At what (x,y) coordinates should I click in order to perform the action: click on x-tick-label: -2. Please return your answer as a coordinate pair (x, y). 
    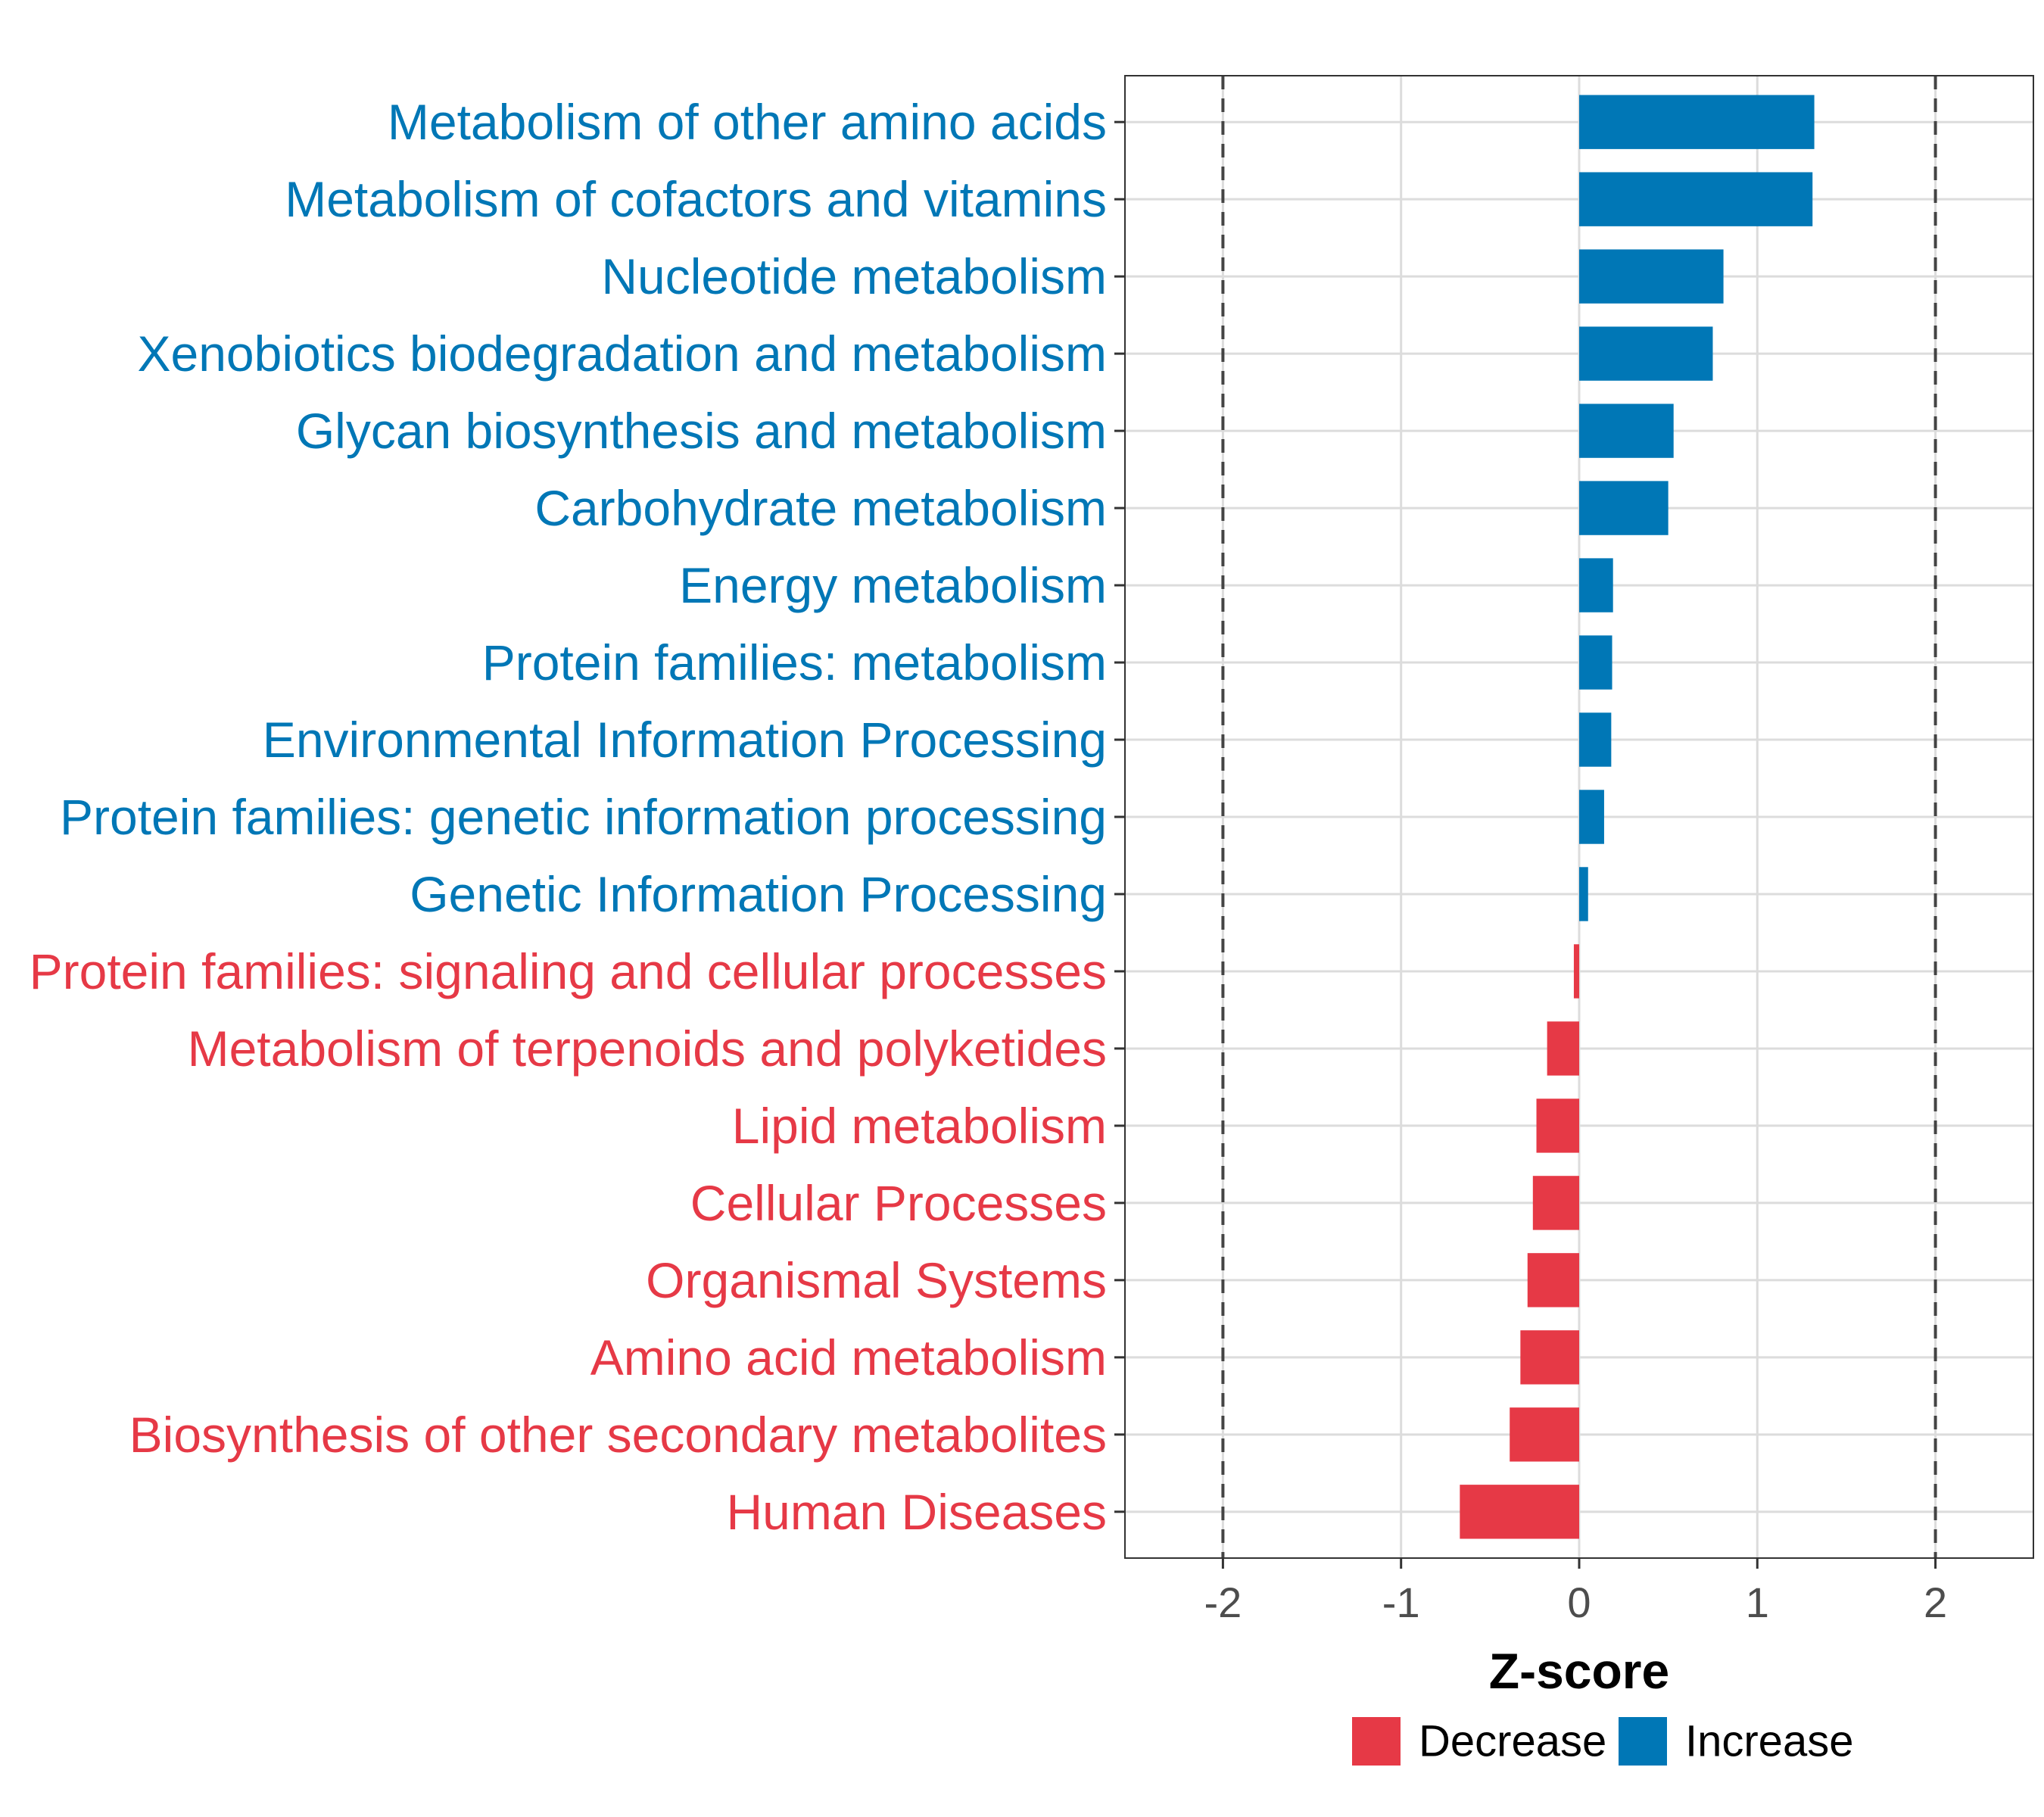
    Looking at the image, I should click on (1223, 1602).